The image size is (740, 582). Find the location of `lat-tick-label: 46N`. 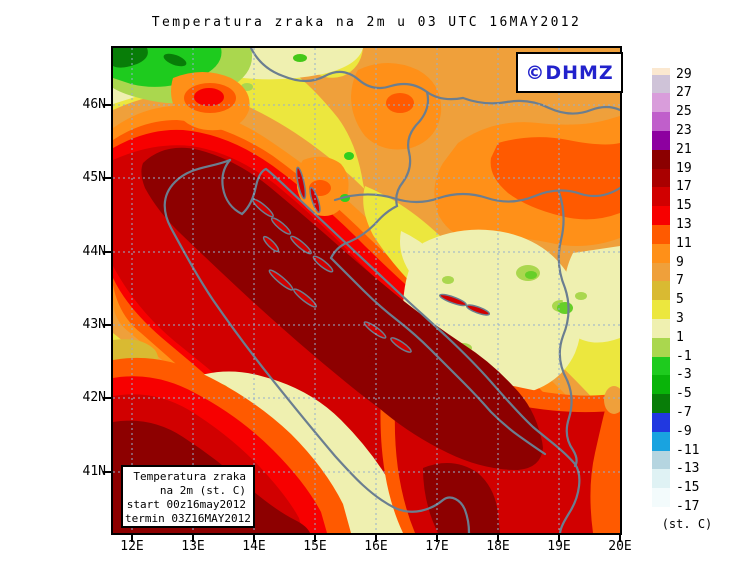

lat-tick-label: 46N is located at coordinates (94, 104).